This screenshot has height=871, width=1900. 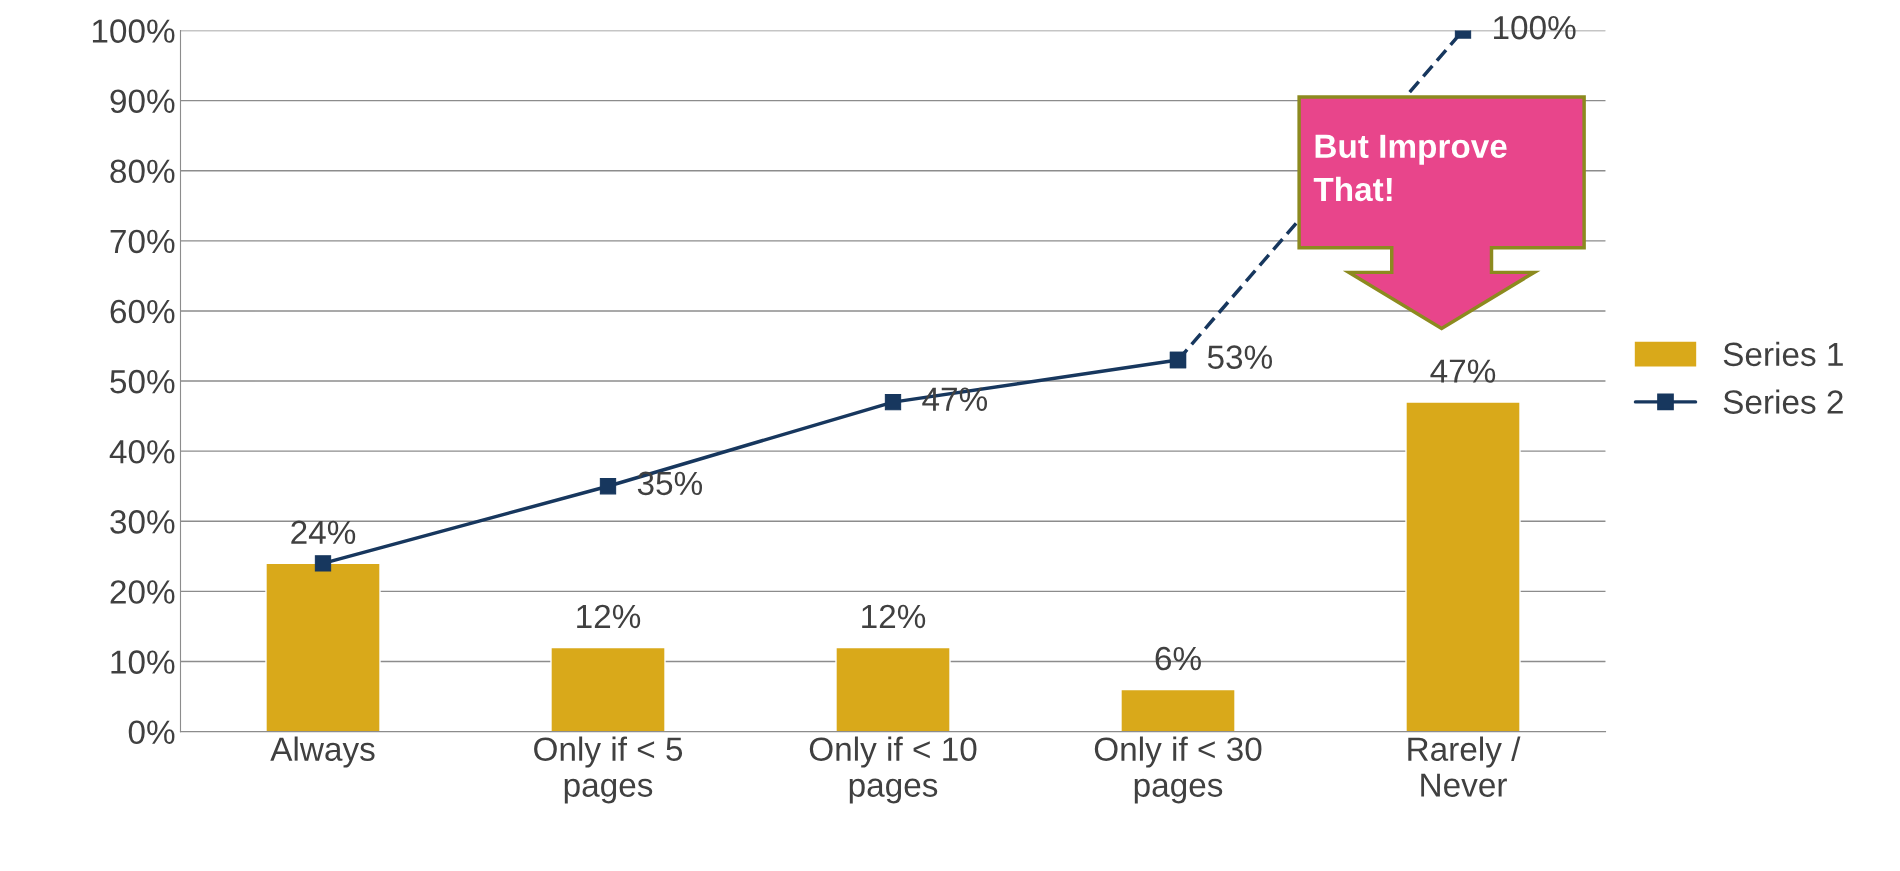 What do you see at coordinates (1783, 354) in the screenshot?
I see `legend-label: Series 1` at bounding box center [1783, 354].